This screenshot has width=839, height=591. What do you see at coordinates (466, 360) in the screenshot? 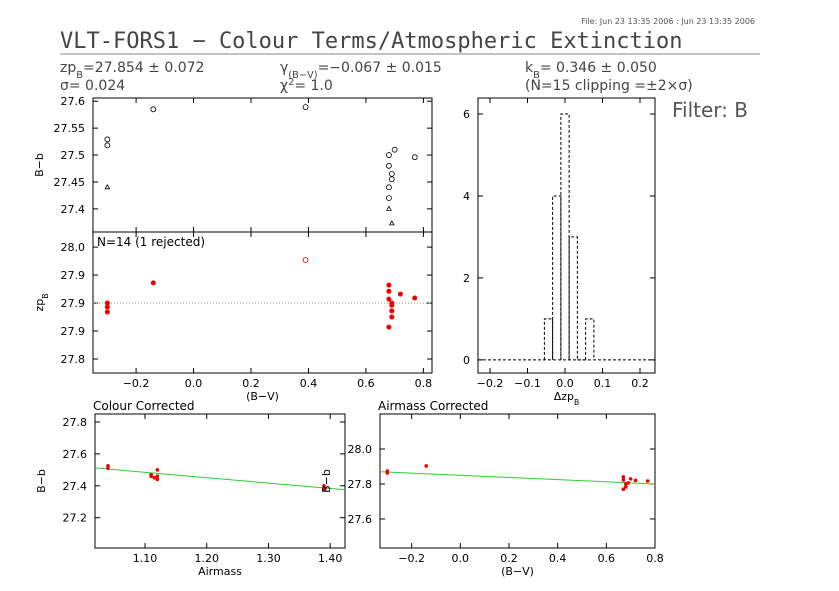
I see `y-tick-label: 0` at bounding box center [466, 360].